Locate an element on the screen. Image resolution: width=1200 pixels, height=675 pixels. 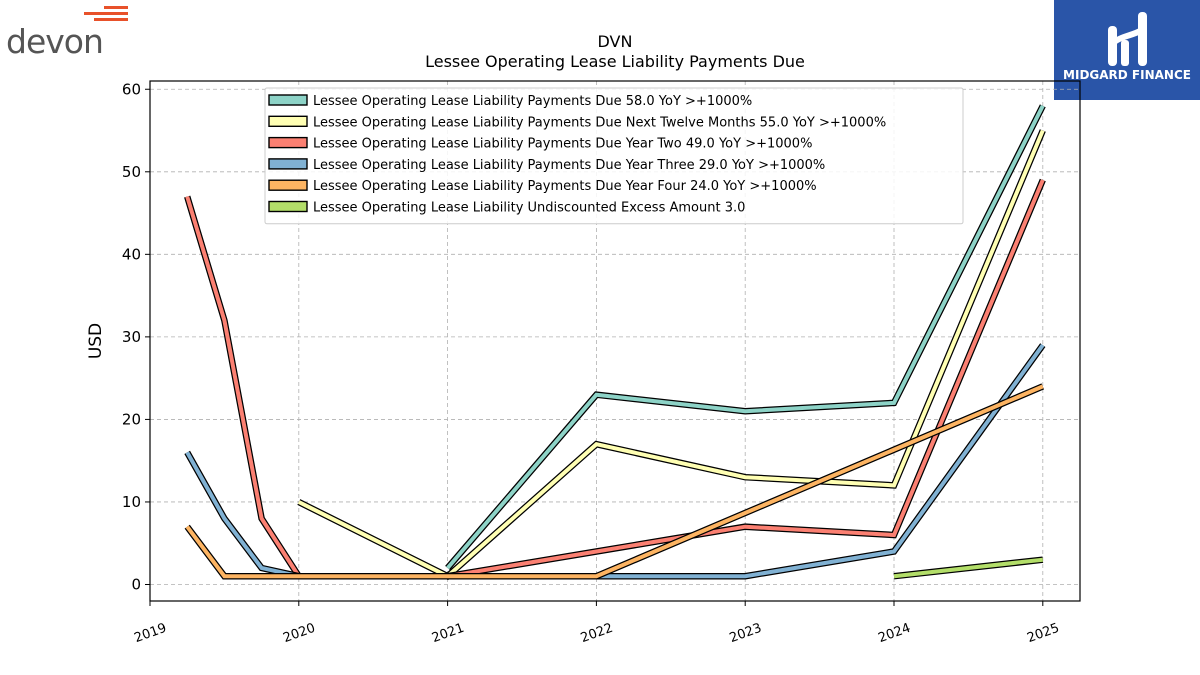
x-tick-label: 2025 is located at coordinates (1043, 633).